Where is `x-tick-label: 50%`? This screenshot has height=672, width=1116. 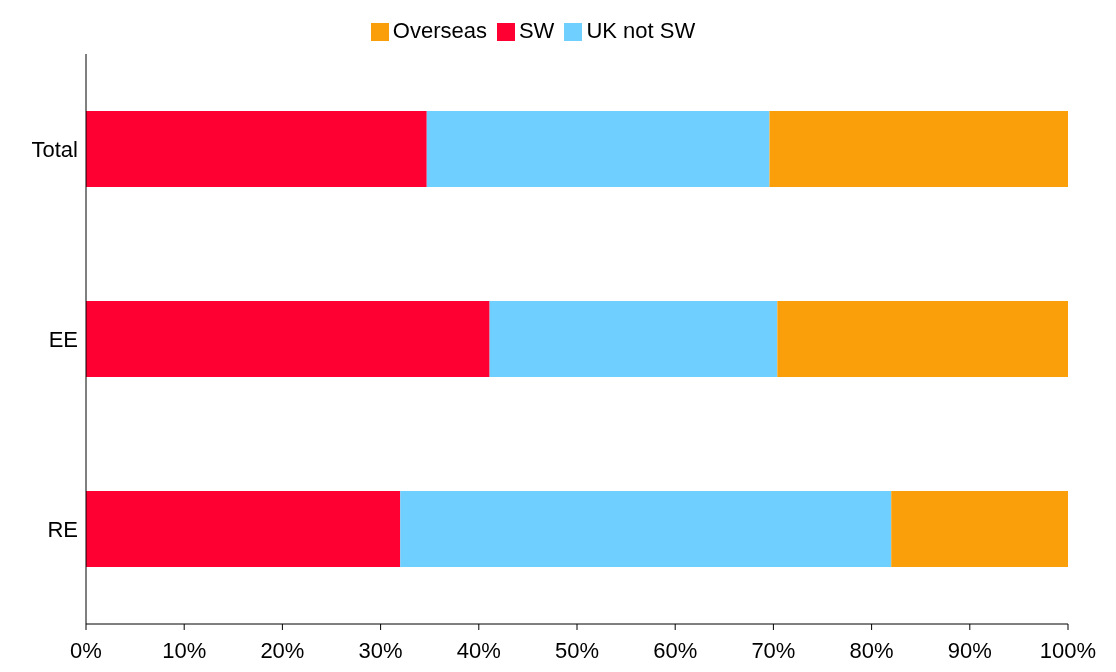
x-tick-label: 50% is located at coordinates (577, 650).